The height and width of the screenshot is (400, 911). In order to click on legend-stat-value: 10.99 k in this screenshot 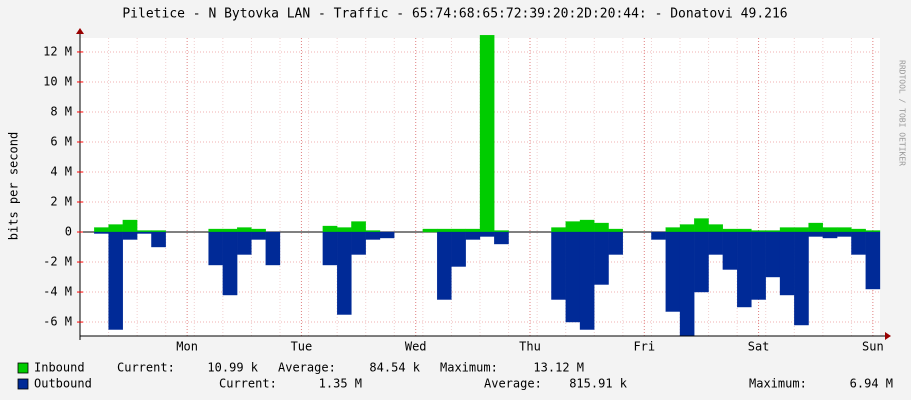, I will do `click(232, 368)`.